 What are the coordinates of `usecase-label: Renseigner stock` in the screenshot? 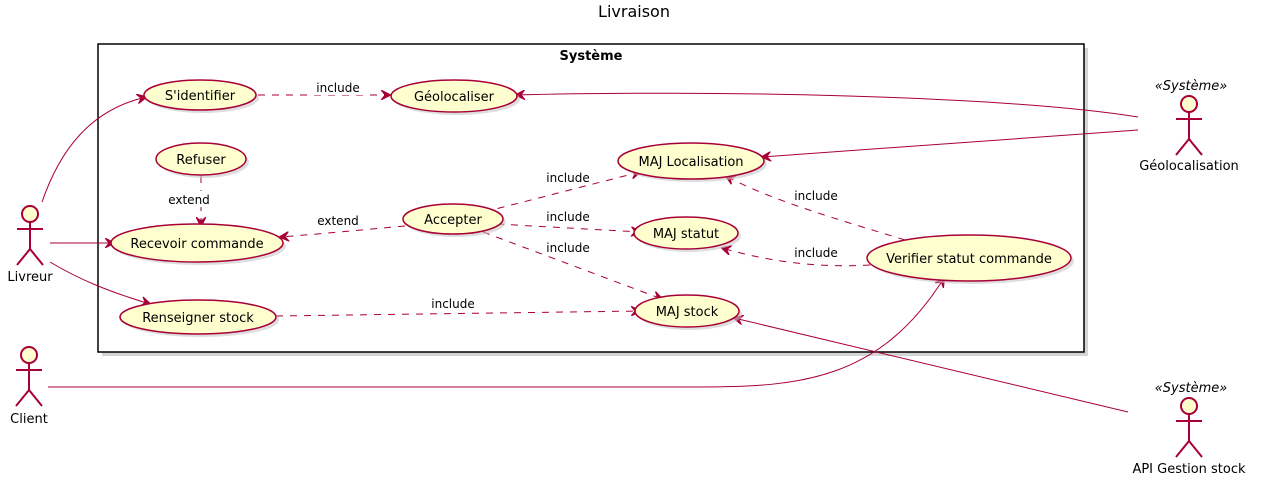 It's located at (198, 318).